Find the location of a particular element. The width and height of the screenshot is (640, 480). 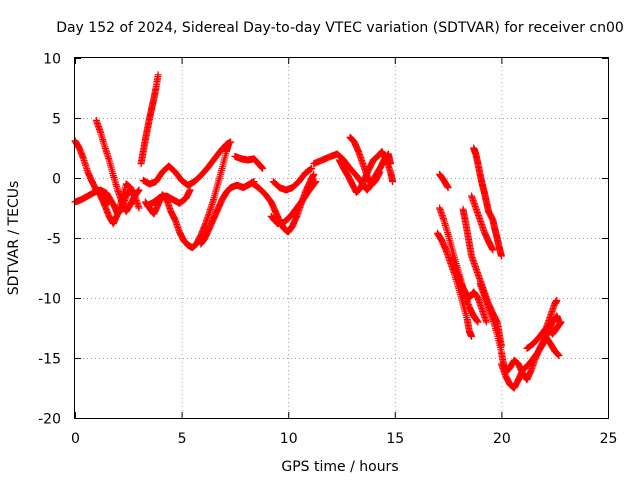

y-tick-label: 10 is located at coordinates (52, 60).